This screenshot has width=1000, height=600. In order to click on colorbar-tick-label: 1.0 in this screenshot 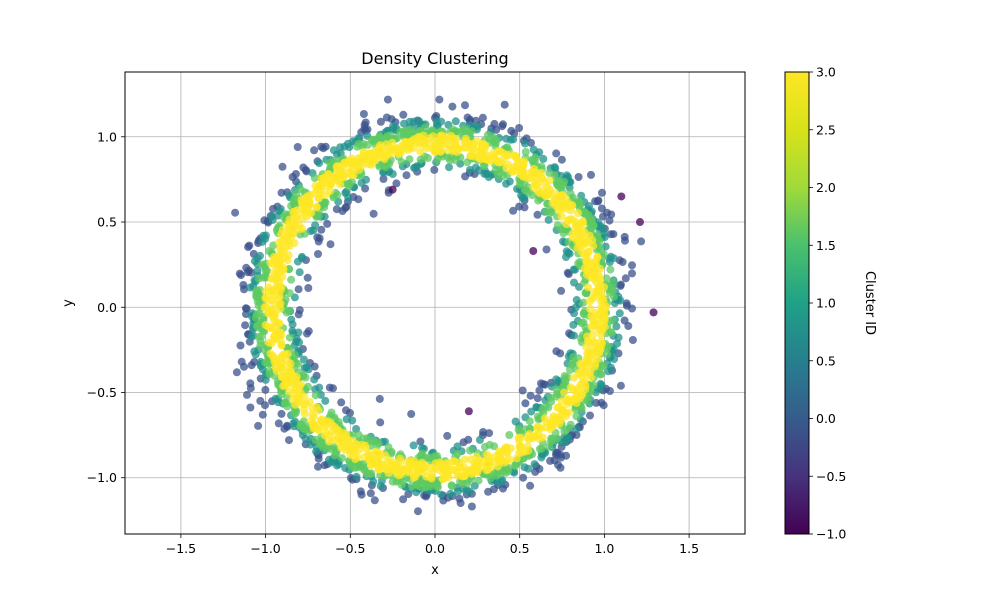, I will do `click(826, 303)`.